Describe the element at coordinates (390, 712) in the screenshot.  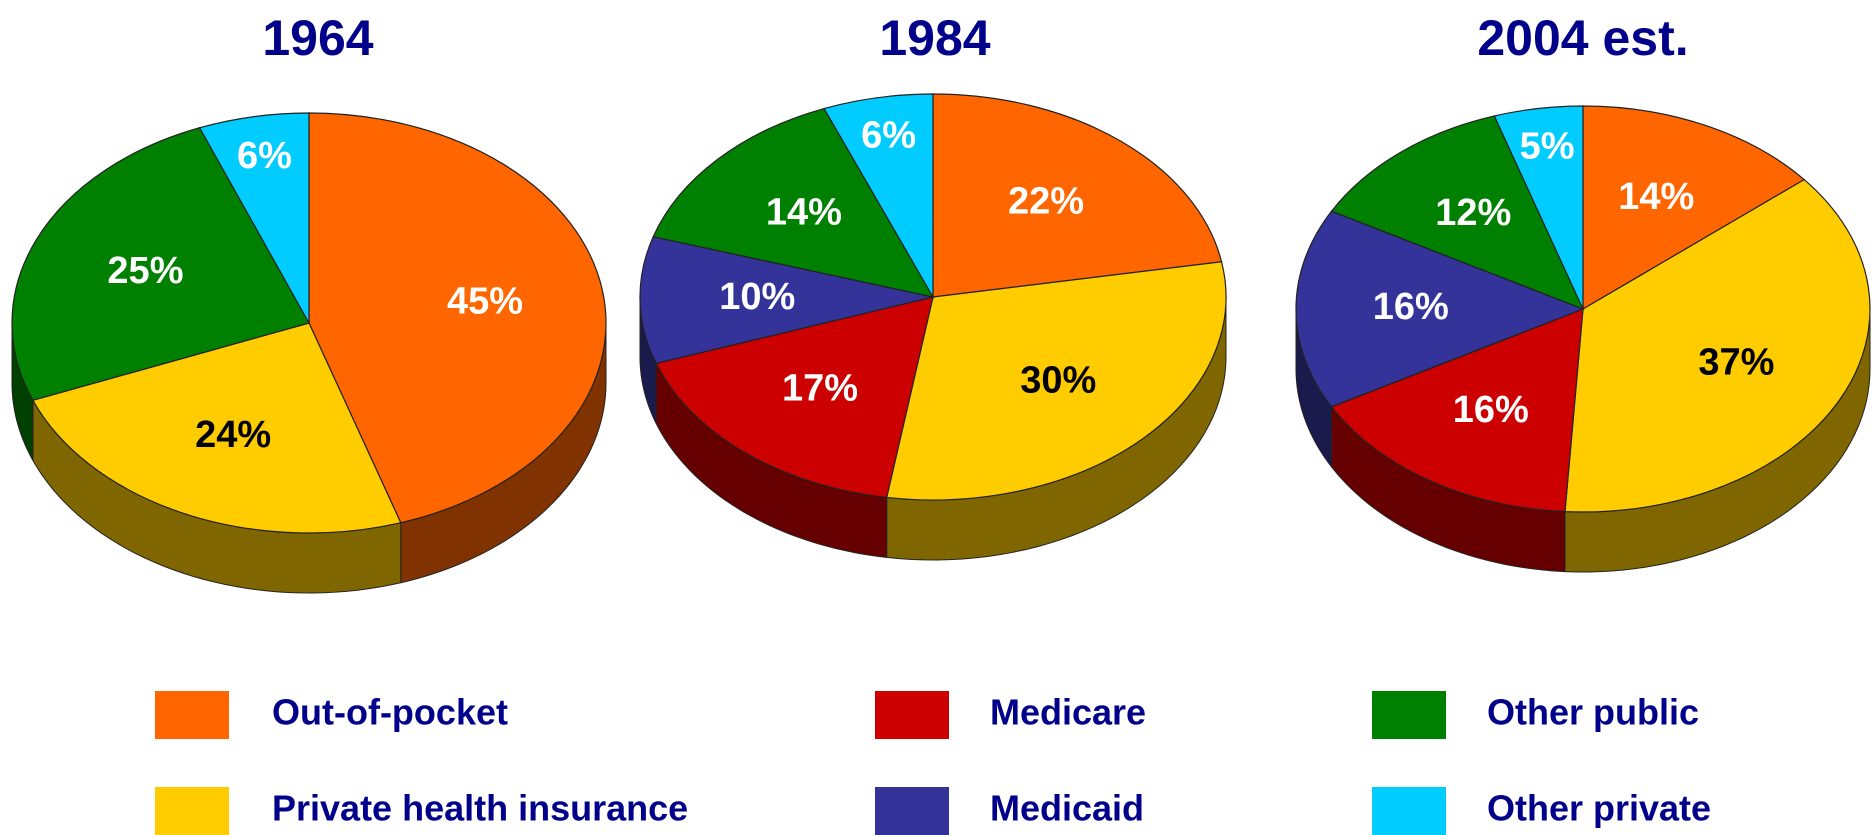
I see `legend-label: Out-of-pocket` at that location.